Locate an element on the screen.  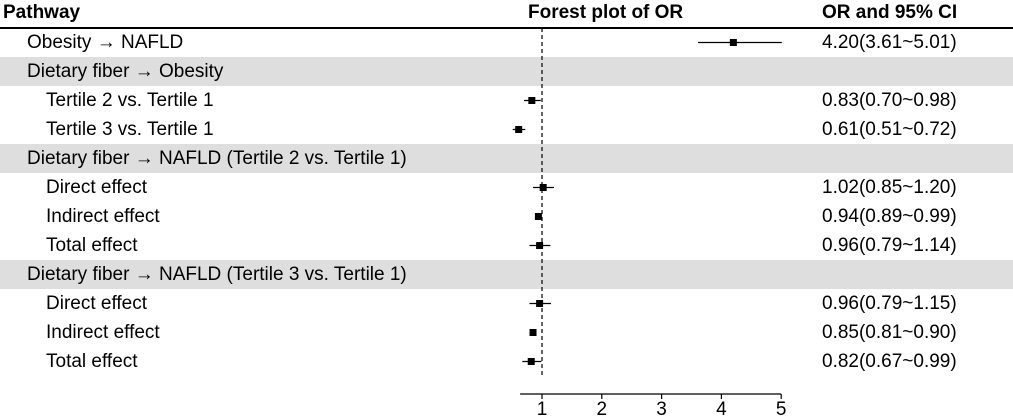
or-ci-value: 0.61(0.51~0.72) is located at coordinates (889, 129).